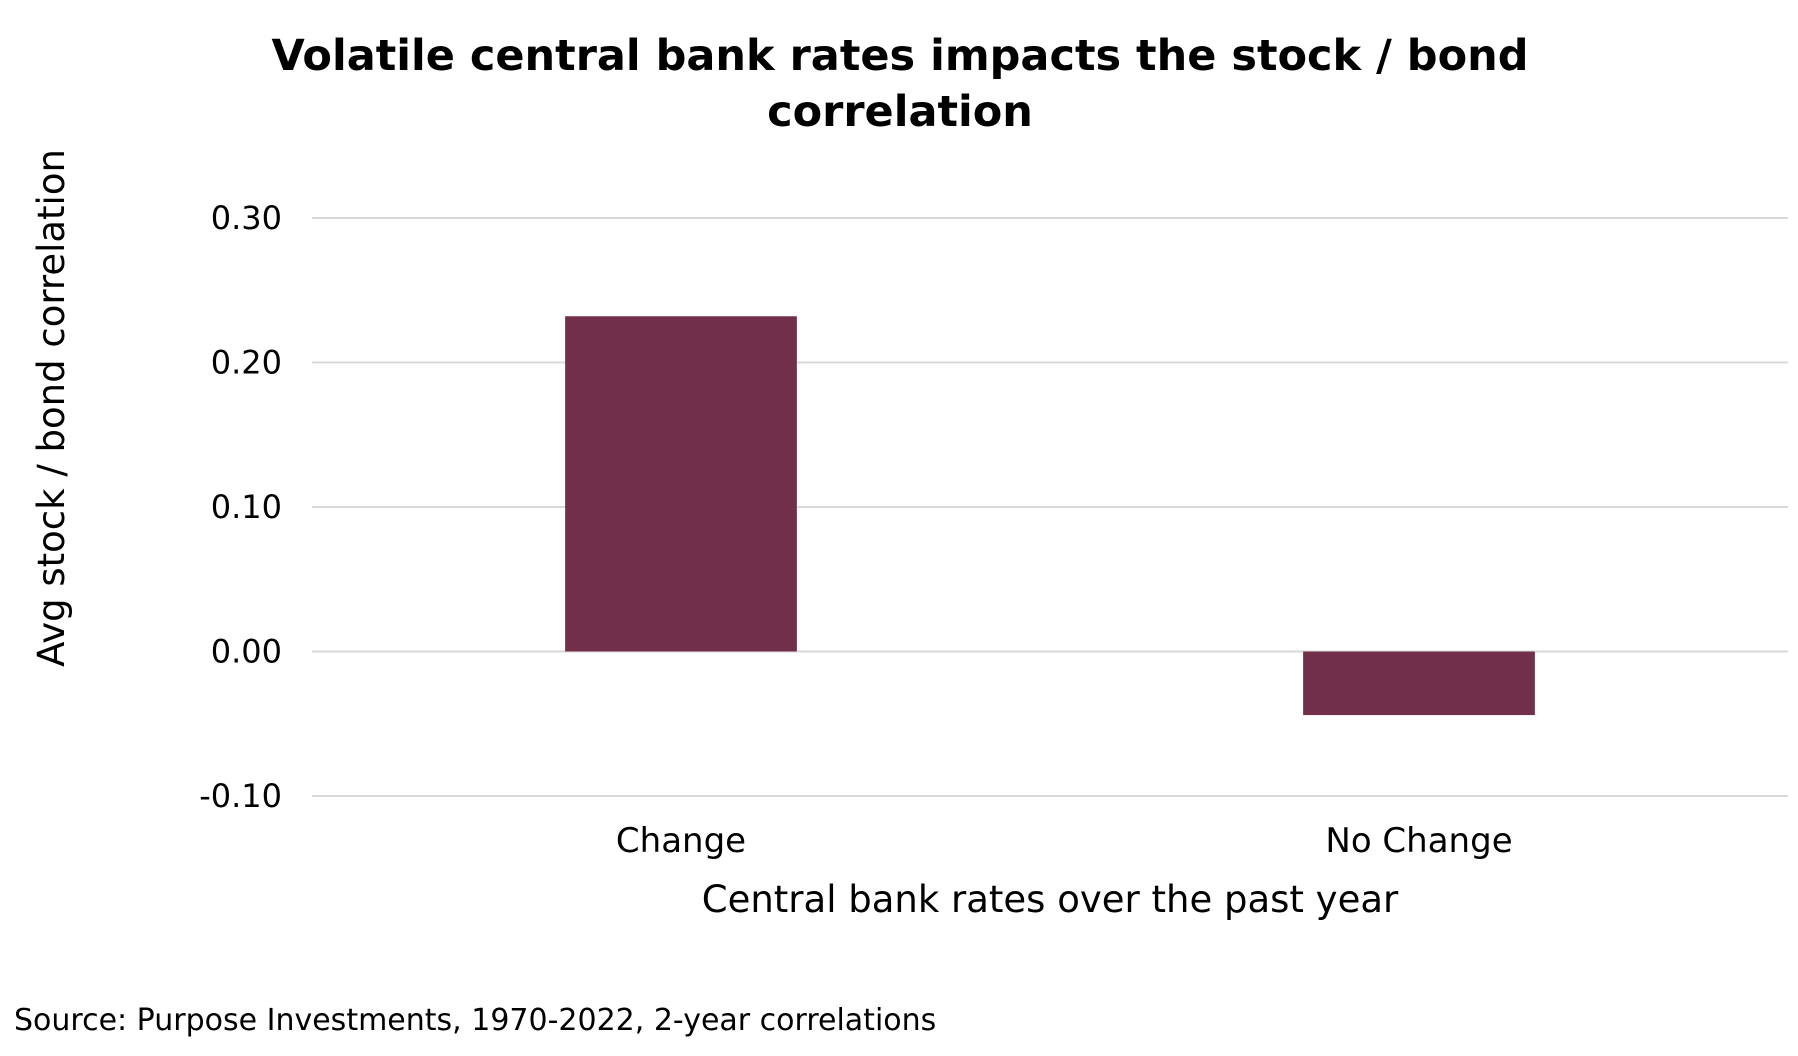 The height and width of the screenshot is (1056, 1798). I want to click on y-tick-label: 0.10, so click(246, 507).